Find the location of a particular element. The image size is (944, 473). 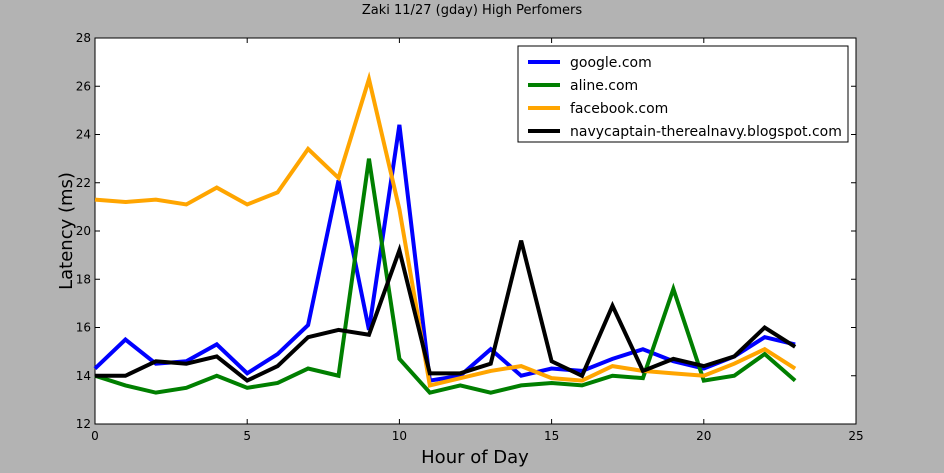

y-tick-label: 26 is located at coordinates (83, 86).